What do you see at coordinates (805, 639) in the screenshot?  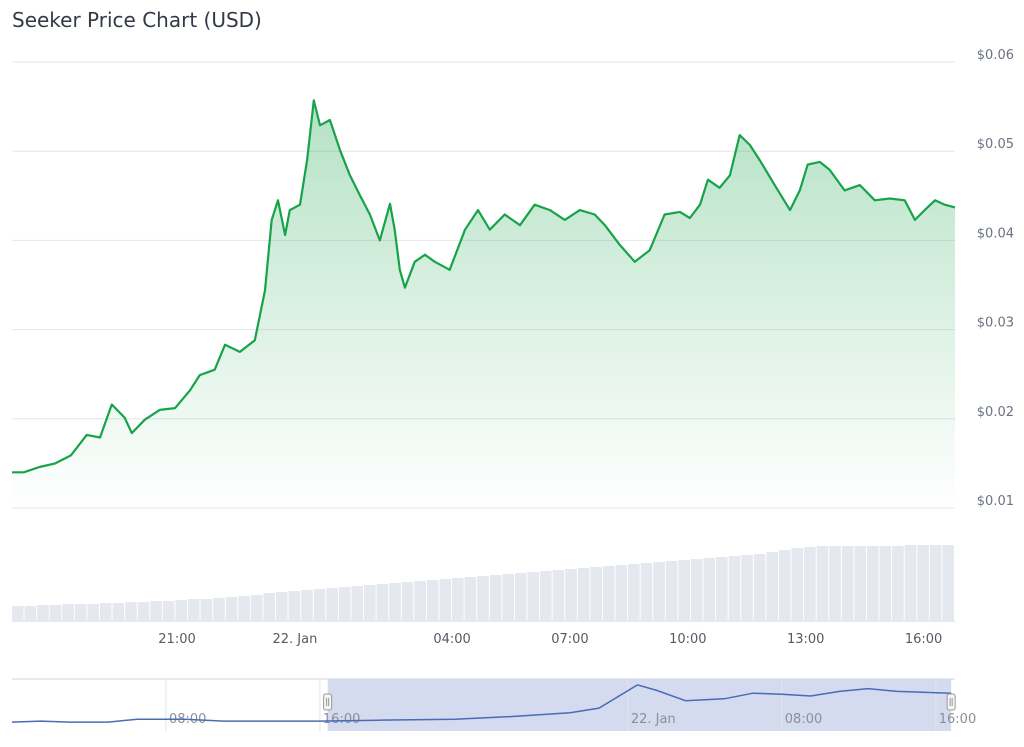 I see `x-tick-label: 13:00` at bounding box center [805, 639].